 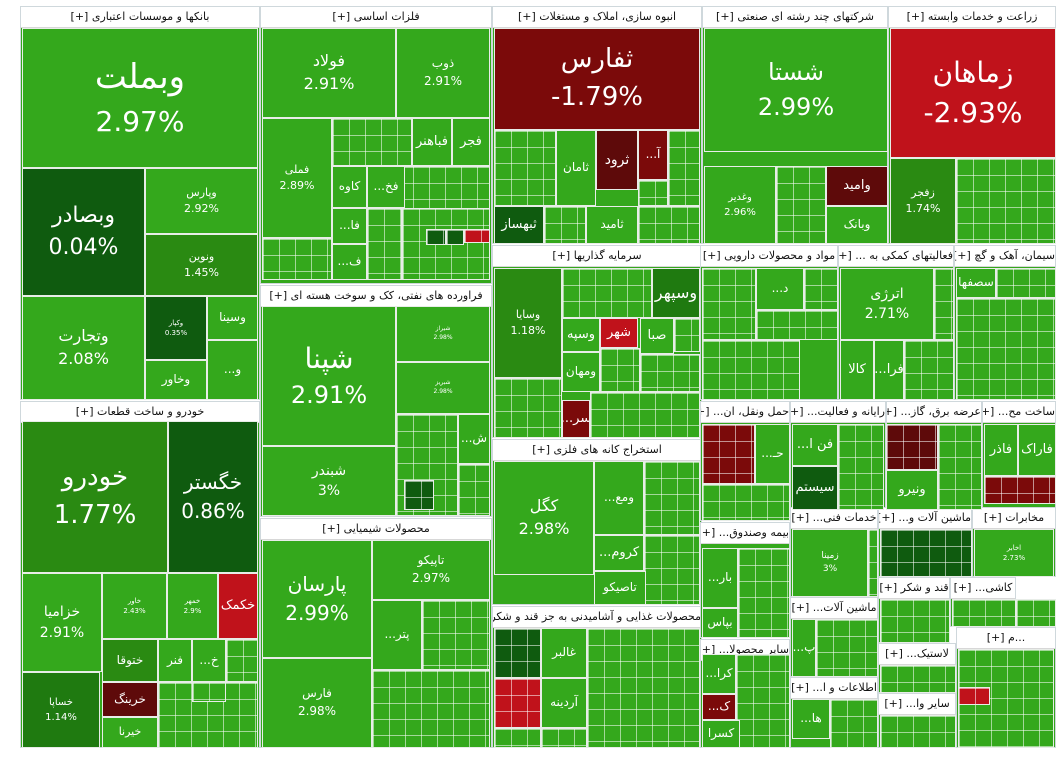 What do you see at coordinates (619, 553) in the screenshot?
I see `stock-tile: ...کروم` at bounding box center [619, 553].